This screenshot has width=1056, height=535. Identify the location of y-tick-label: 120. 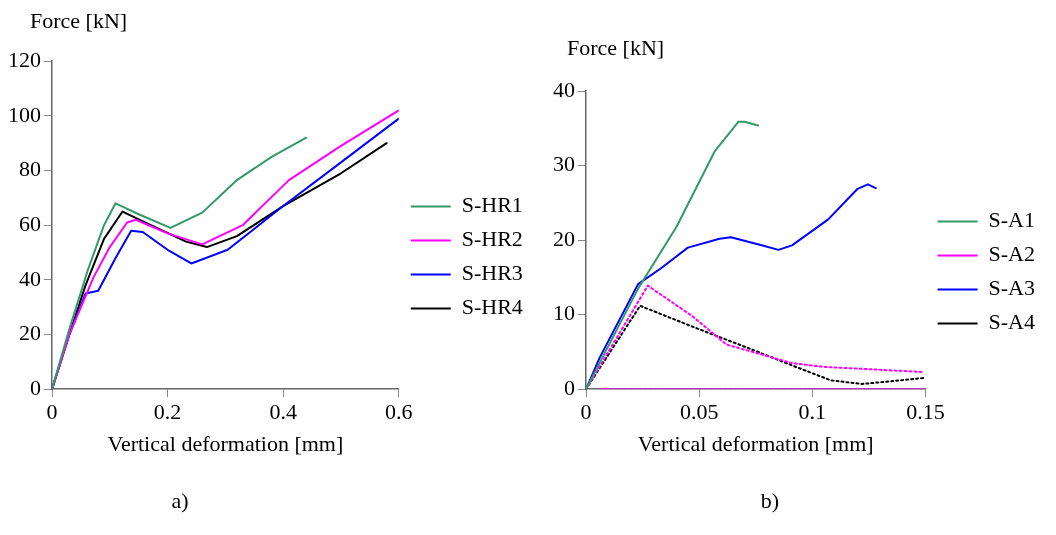
(24, 59).